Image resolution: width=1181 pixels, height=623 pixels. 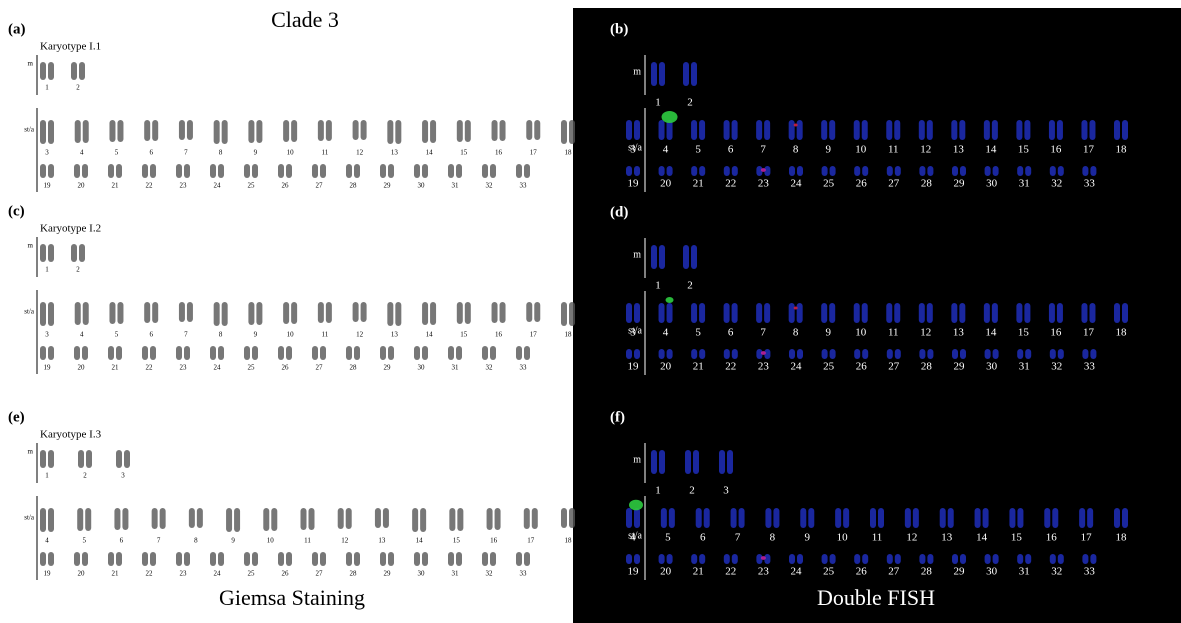 What do you see at coordinates (947, 538) in the screenshot?
I see `chromosome-number: 13` at bounding box center [947, 538].